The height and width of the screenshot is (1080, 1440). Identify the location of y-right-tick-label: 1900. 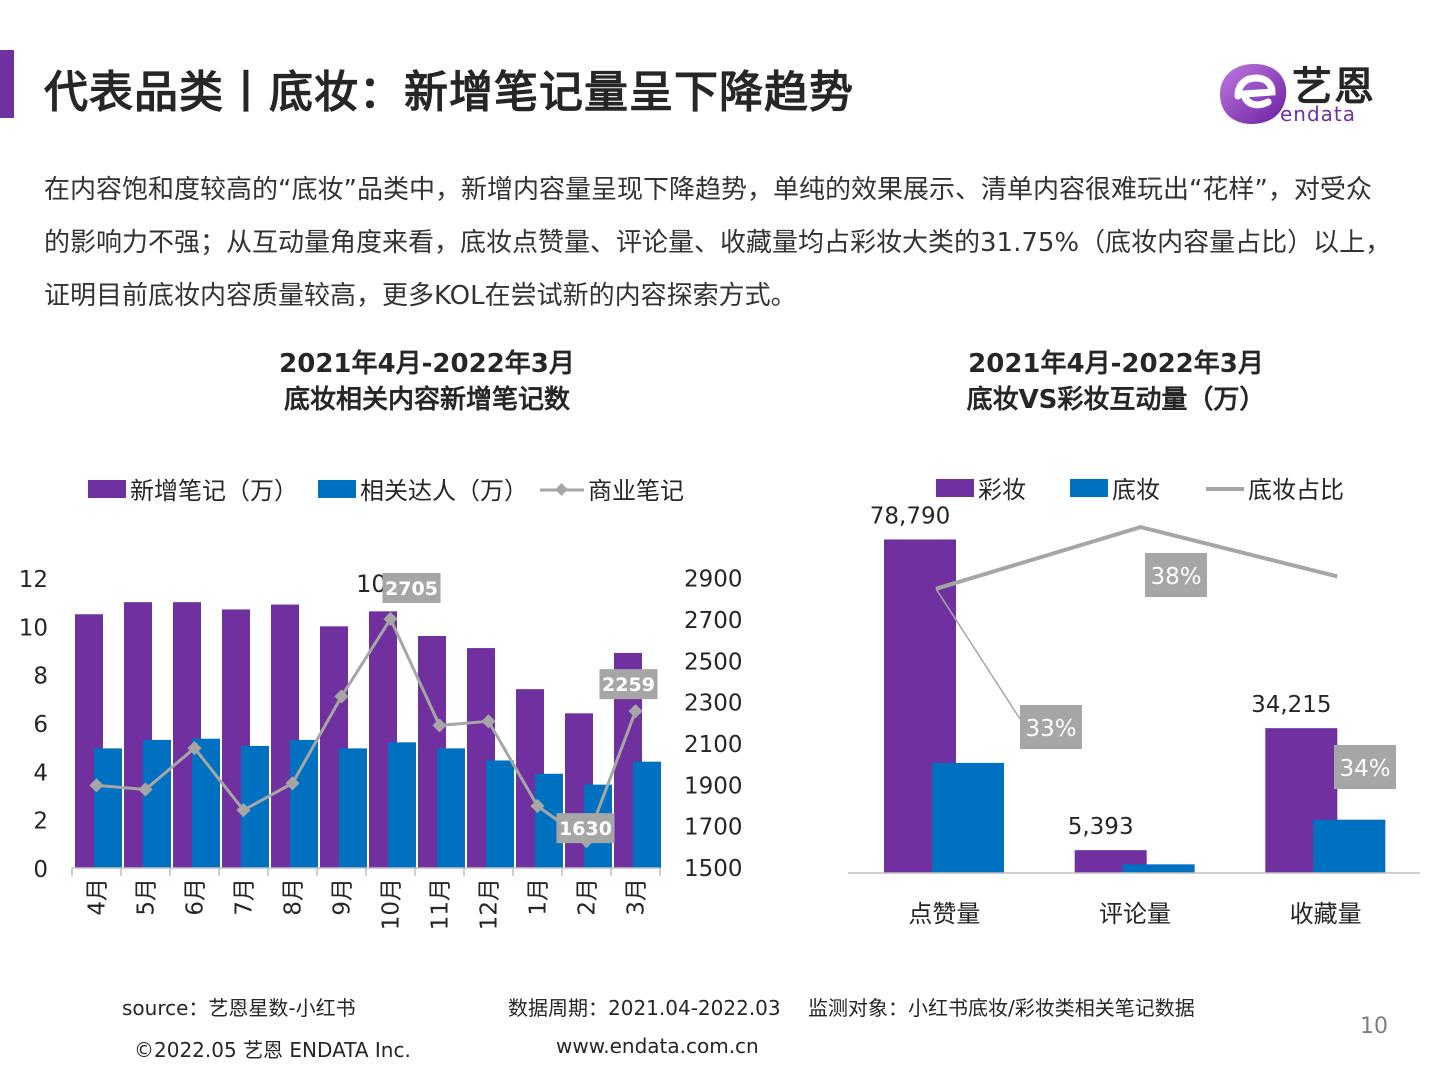
(713, 786).